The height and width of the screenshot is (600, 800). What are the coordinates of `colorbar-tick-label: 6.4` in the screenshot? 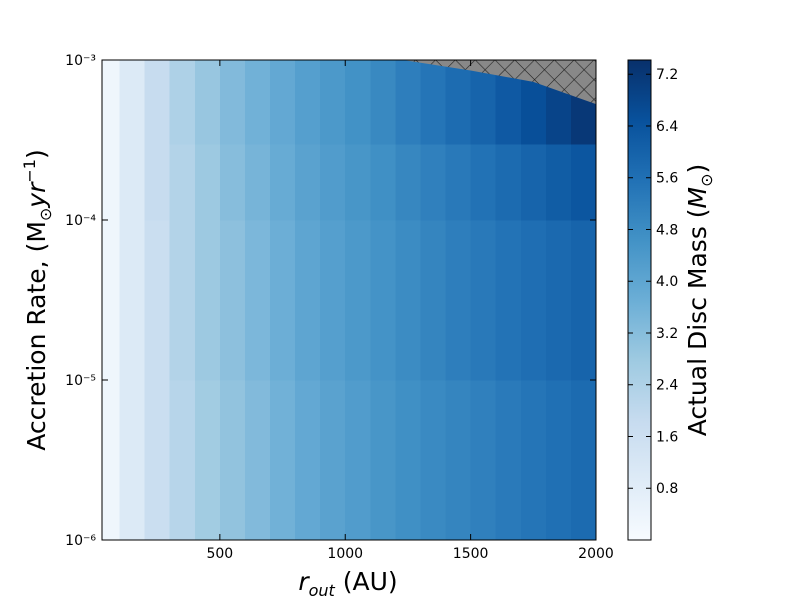 It's located at (667, 127).